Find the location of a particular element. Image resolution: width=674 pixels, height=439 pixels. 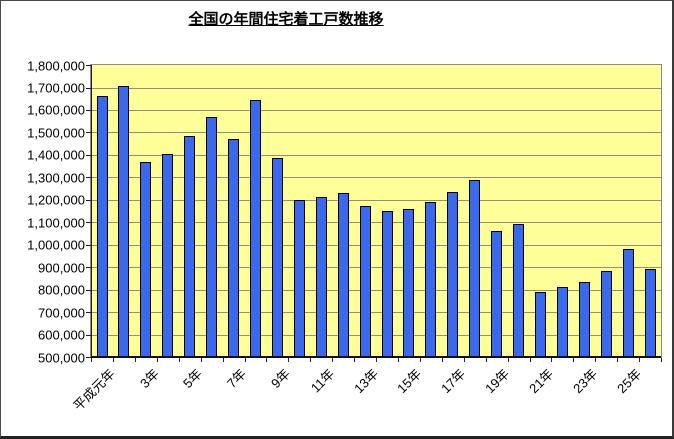

x-axis-label: 21年 is located at coordinates (541, 381).